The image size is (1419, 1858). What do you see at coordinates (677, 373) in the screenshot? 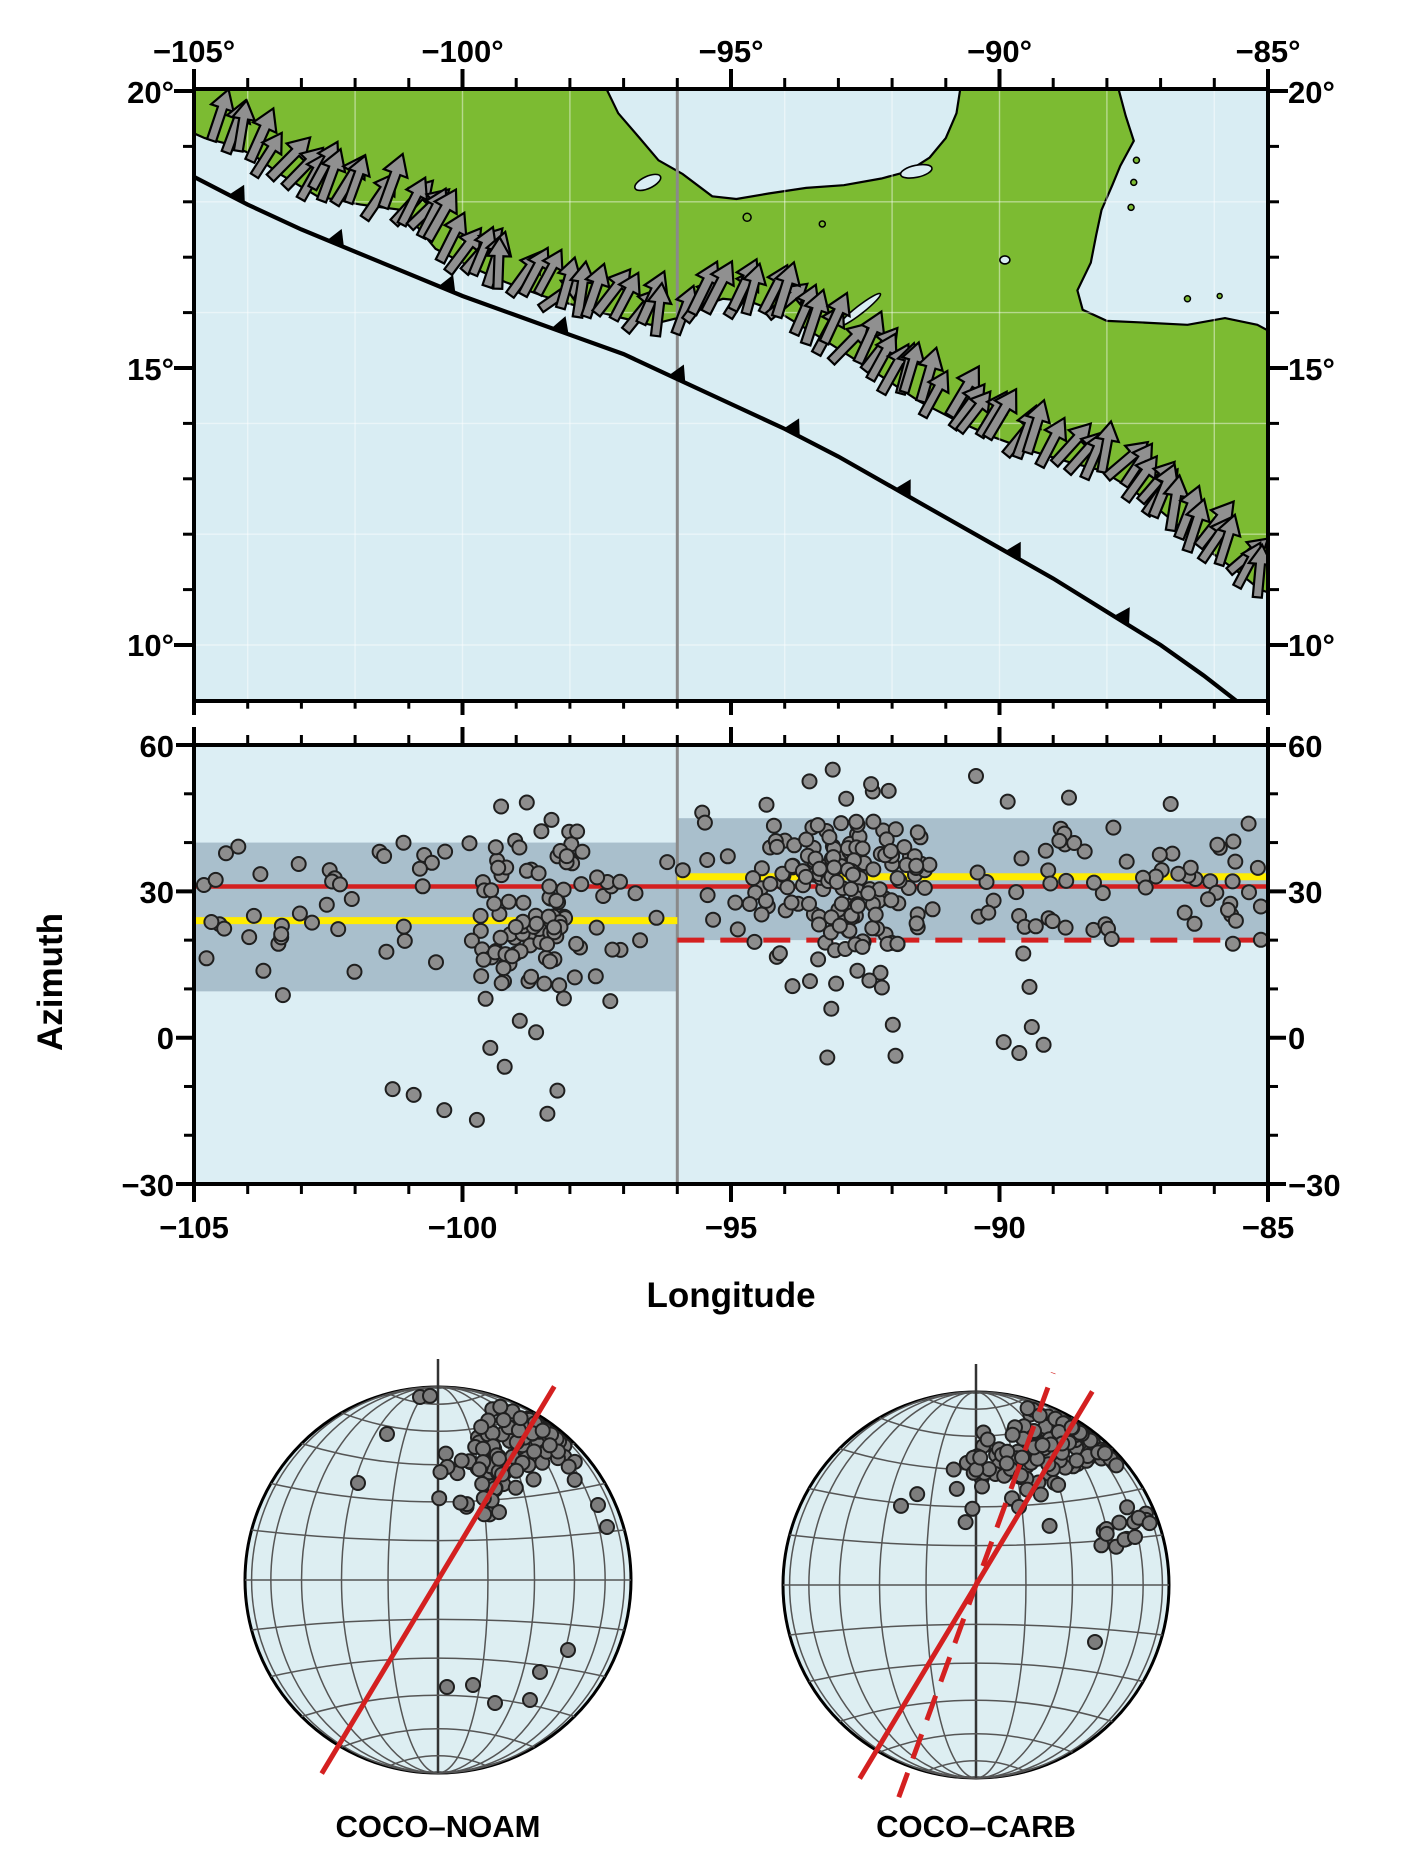
I see `trench-tooth` at bounding box center [677, 373].